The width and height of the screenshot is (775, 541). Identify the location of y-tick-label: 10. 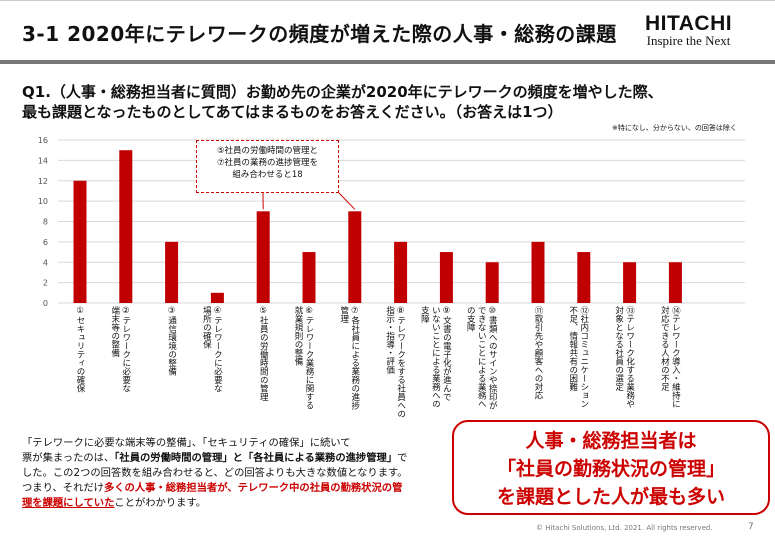
(43, 201).